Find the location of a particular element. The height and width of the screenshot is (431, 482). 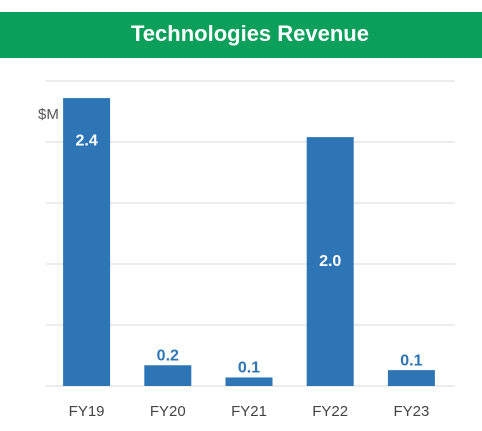

data-label: 2.0 is located at coordinates (330, 261).